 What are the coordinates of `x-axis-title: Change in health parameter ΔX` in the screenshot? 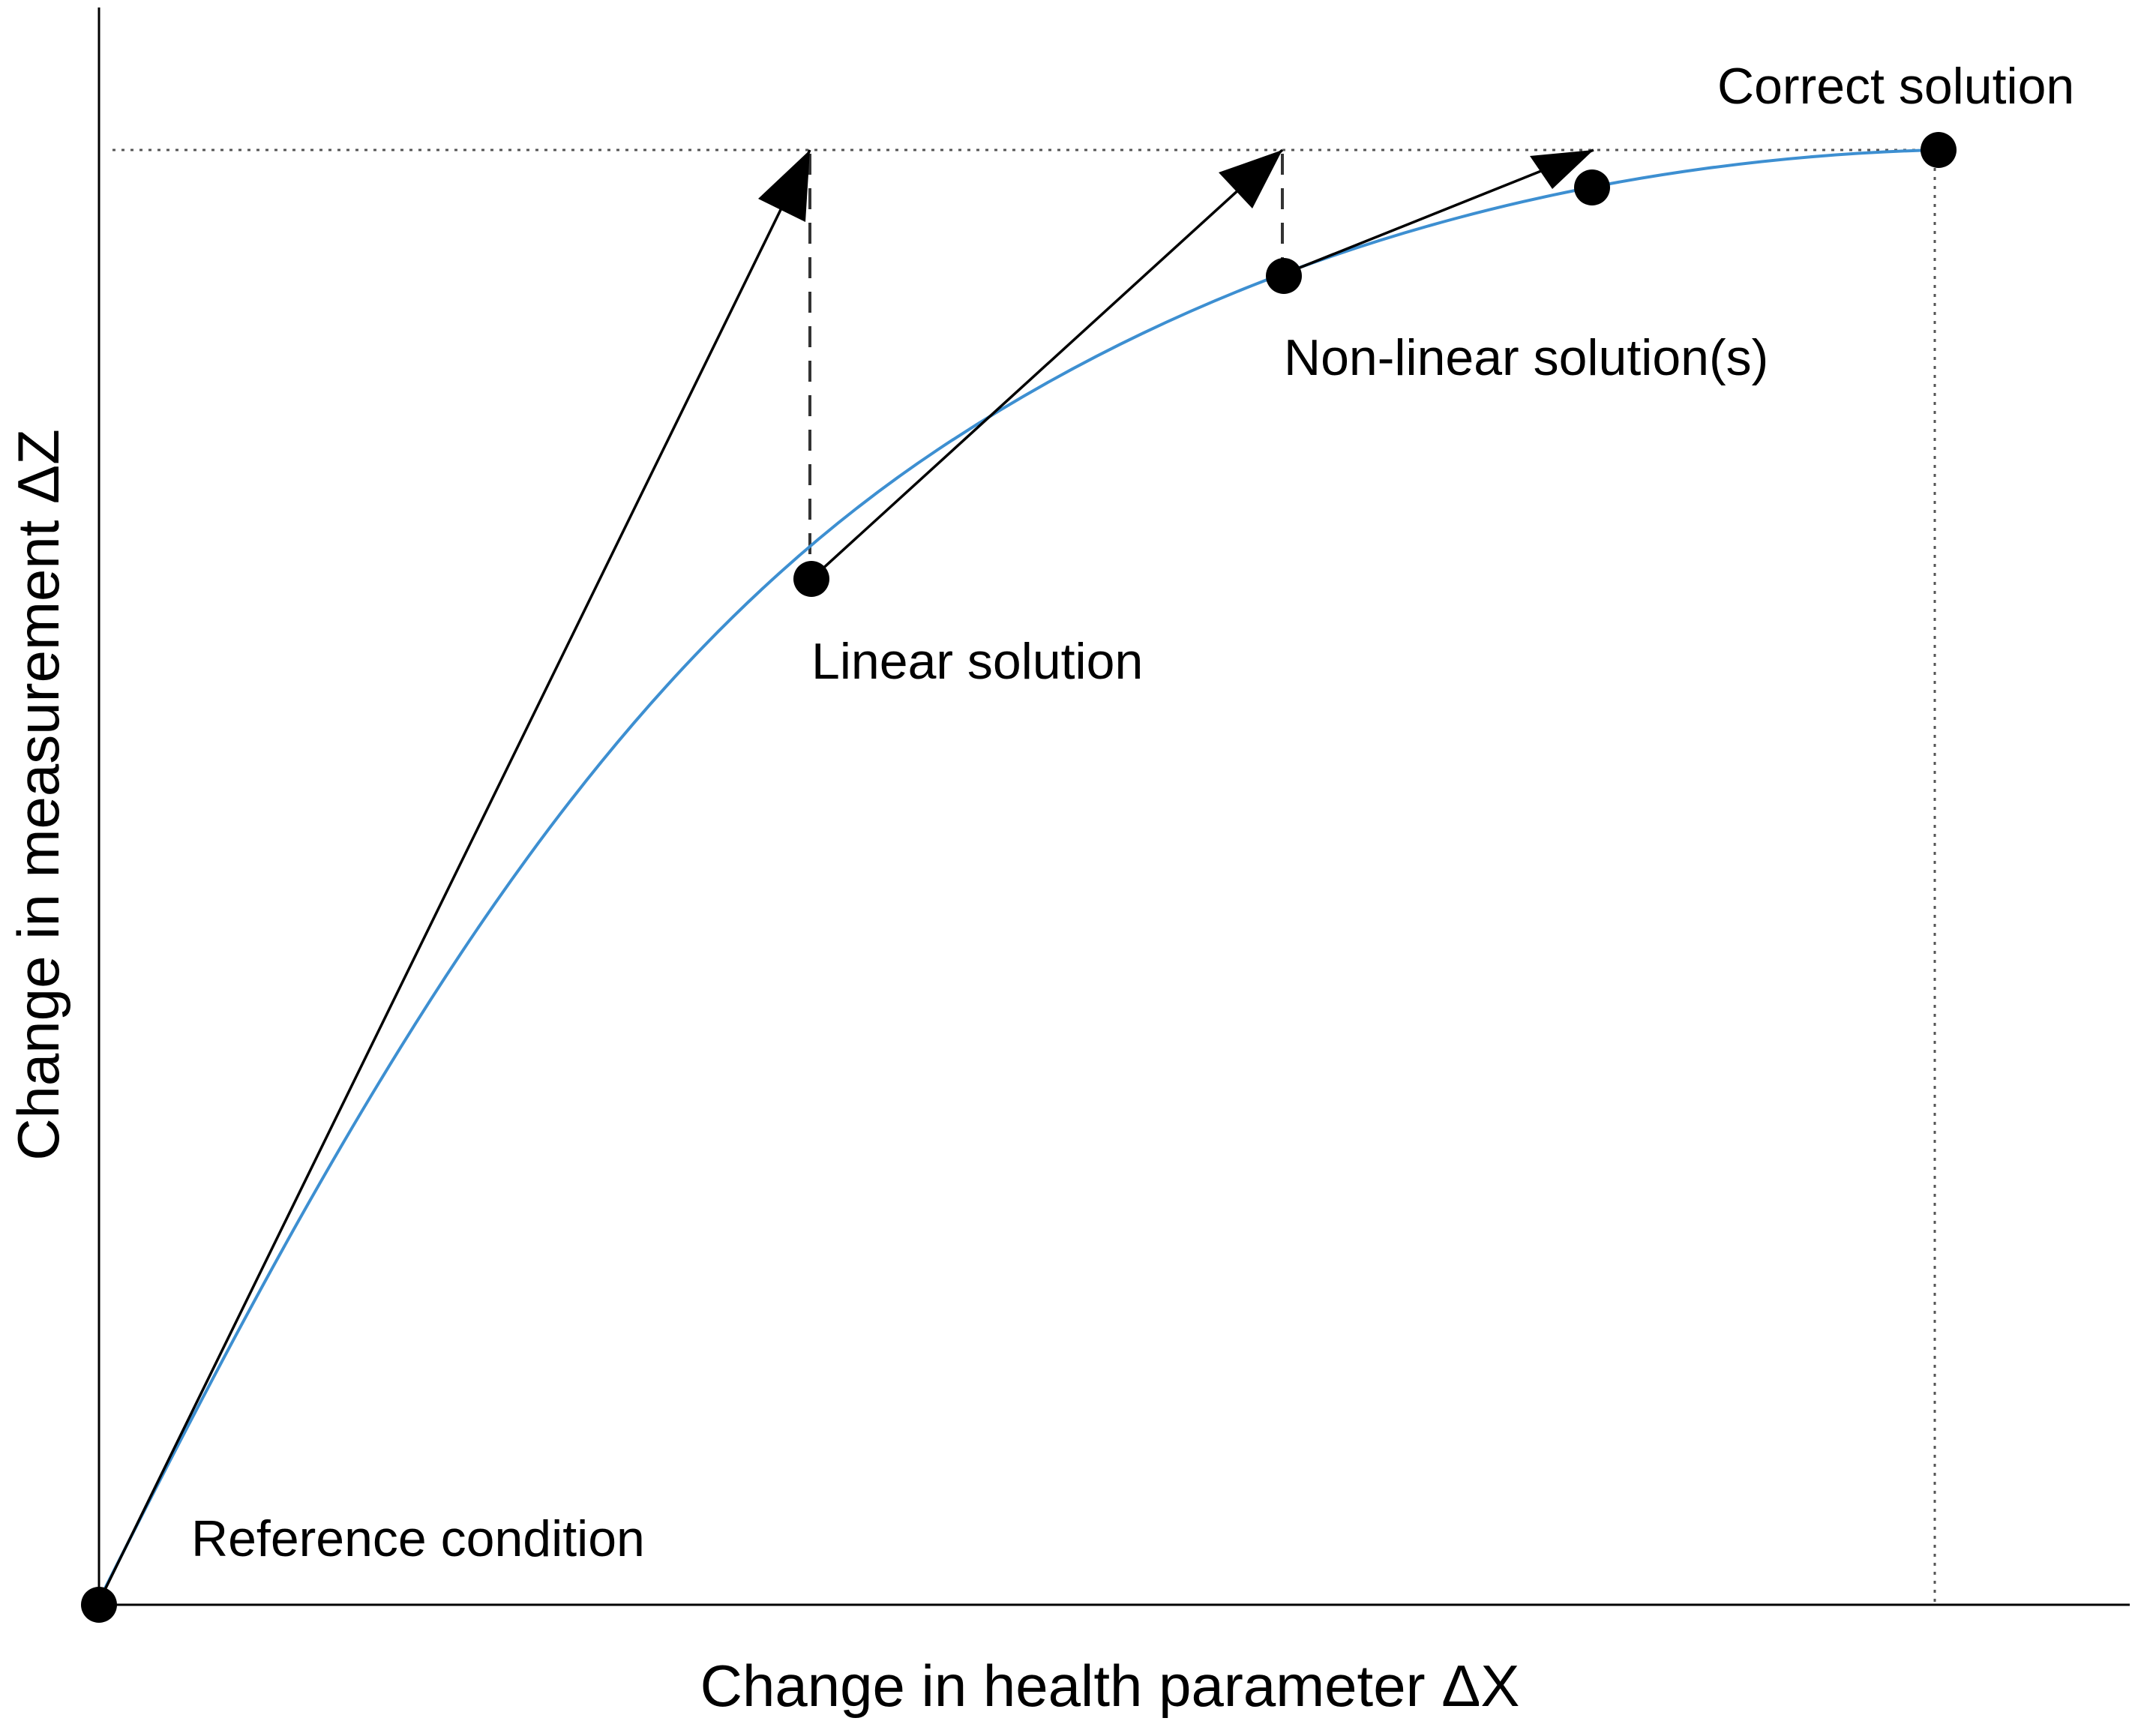 It's located at (1110, 1686).